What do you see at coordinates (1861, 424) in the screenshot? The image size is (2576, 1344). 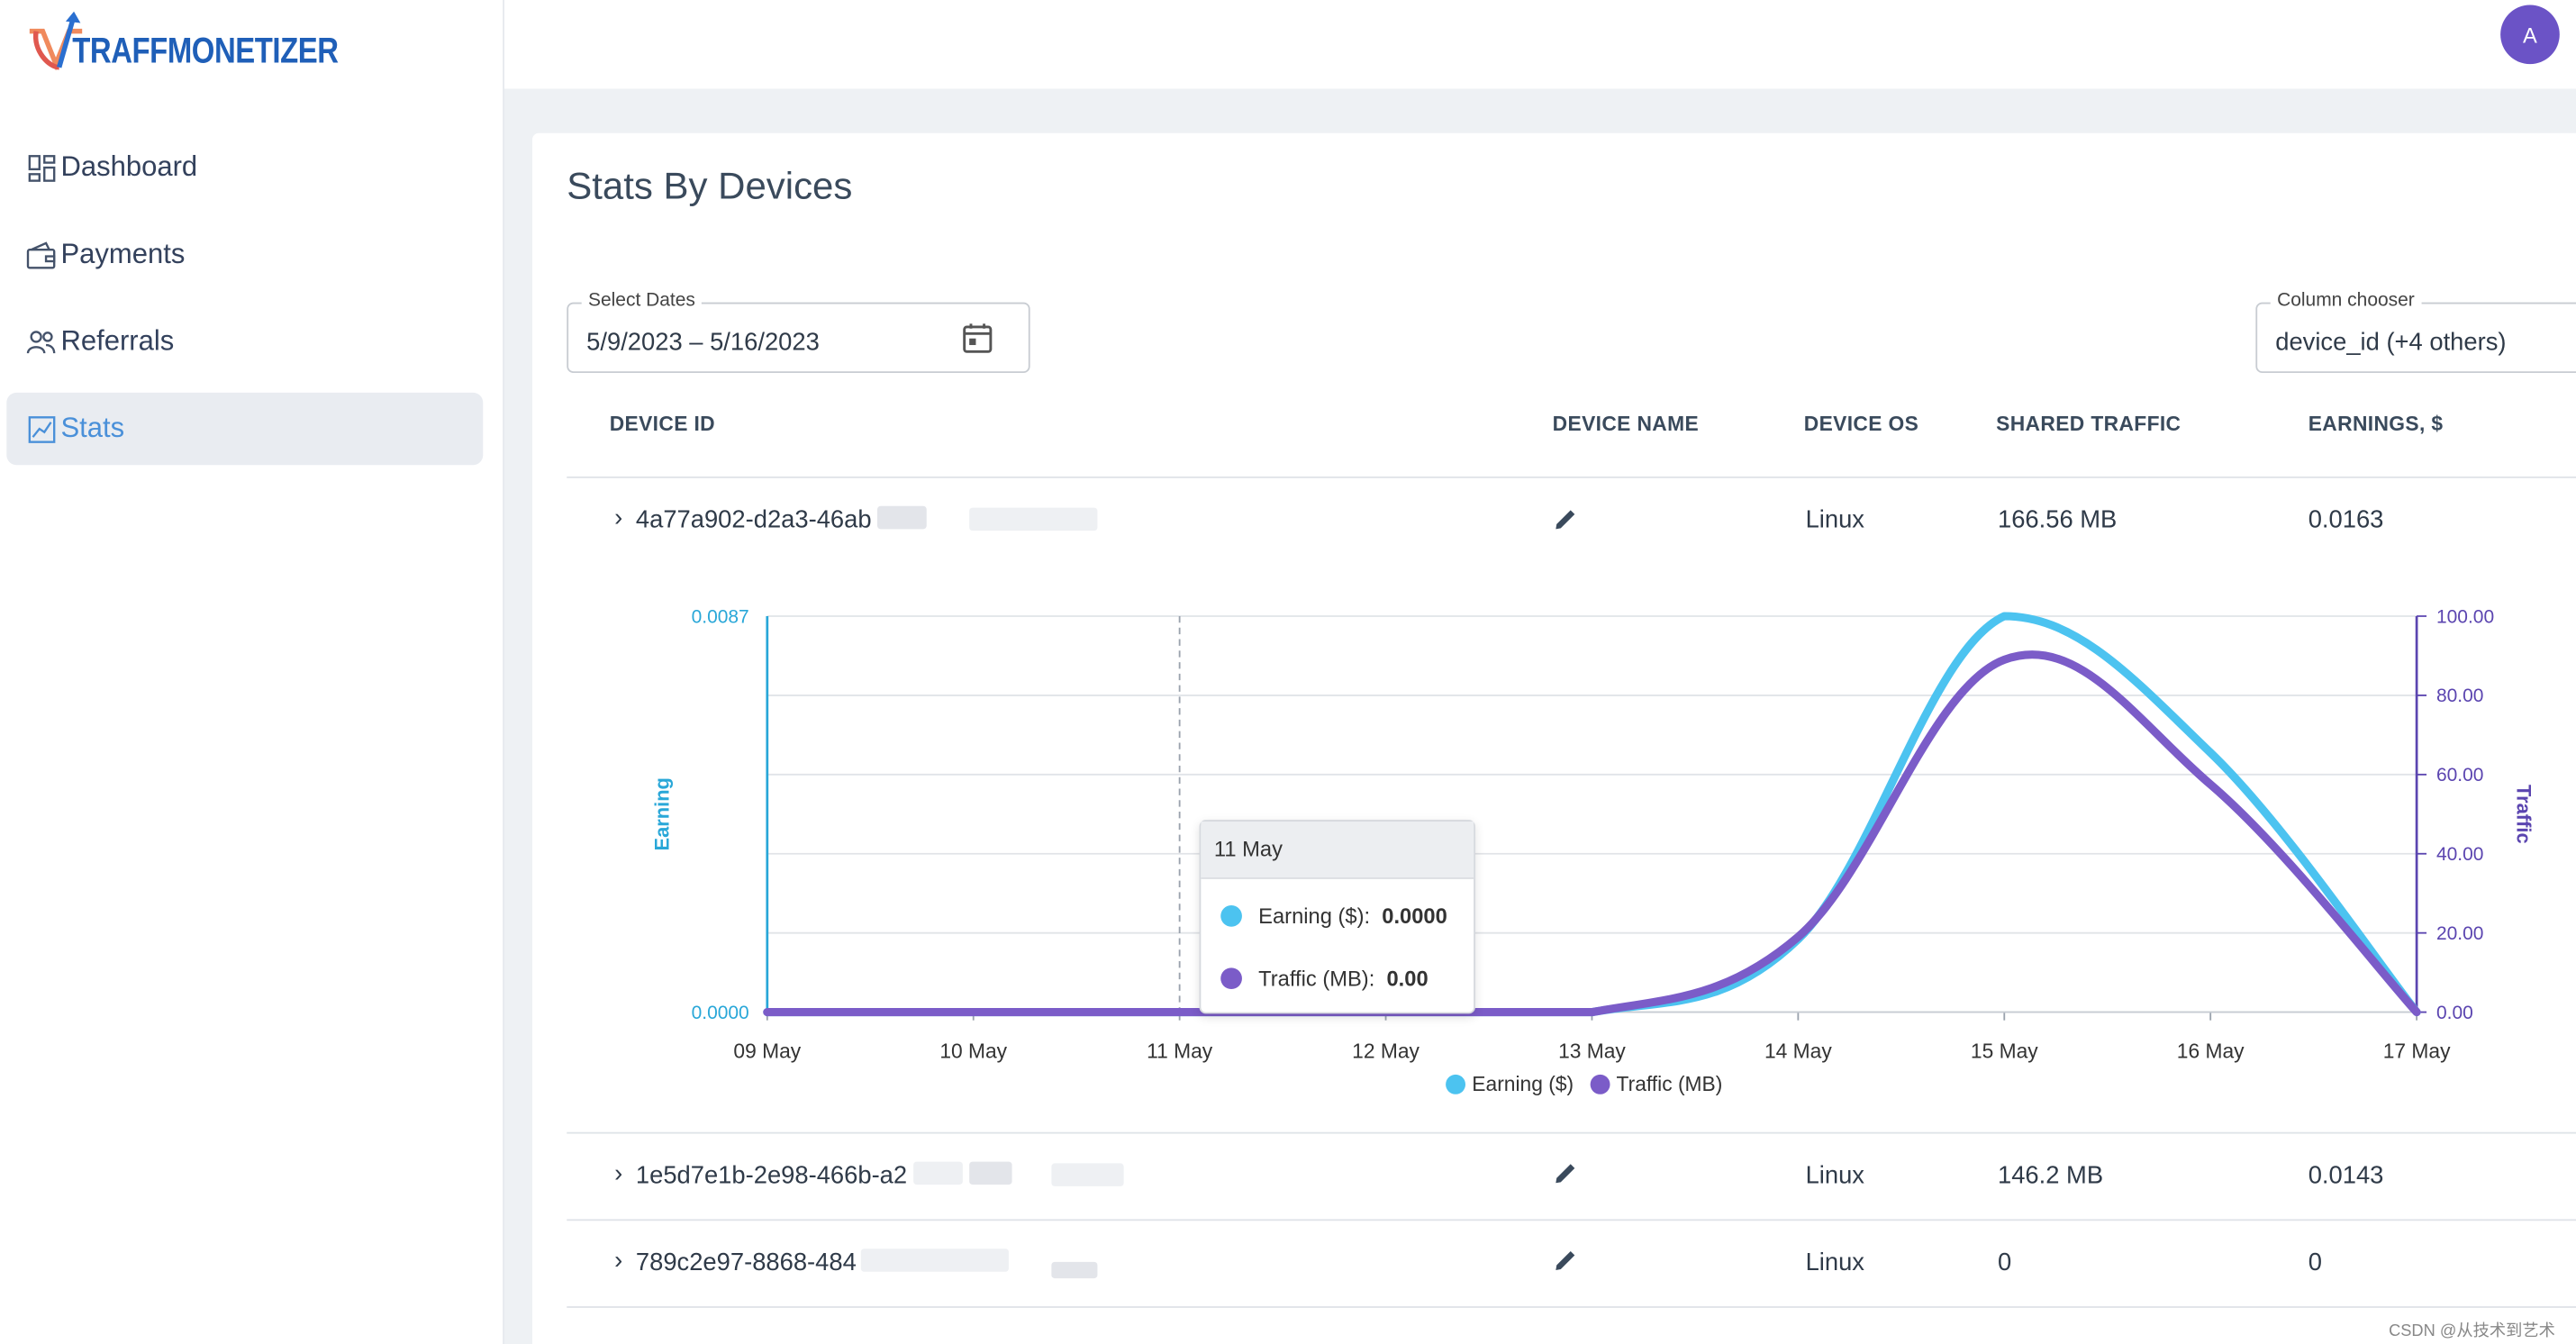 I see `column-header-device-os: DEVICE OS` at bounding box center [1861, 424].